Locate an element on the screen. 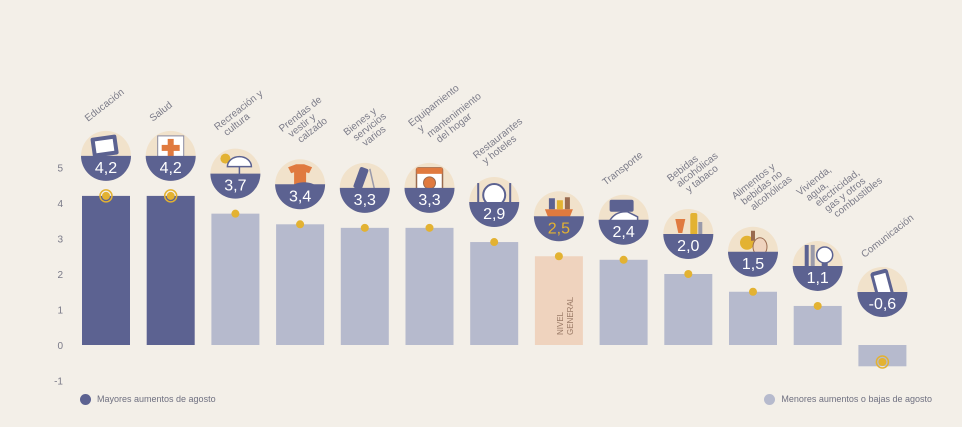  value-label-11: 1,1 is located at coordinates (818, 278).